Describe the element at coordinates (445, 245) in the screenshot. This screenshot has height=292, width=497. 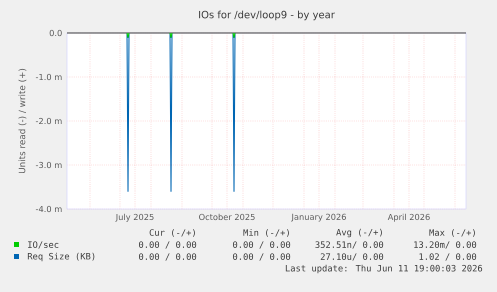
I see `text: 13.20m/ 0.00` at that location.